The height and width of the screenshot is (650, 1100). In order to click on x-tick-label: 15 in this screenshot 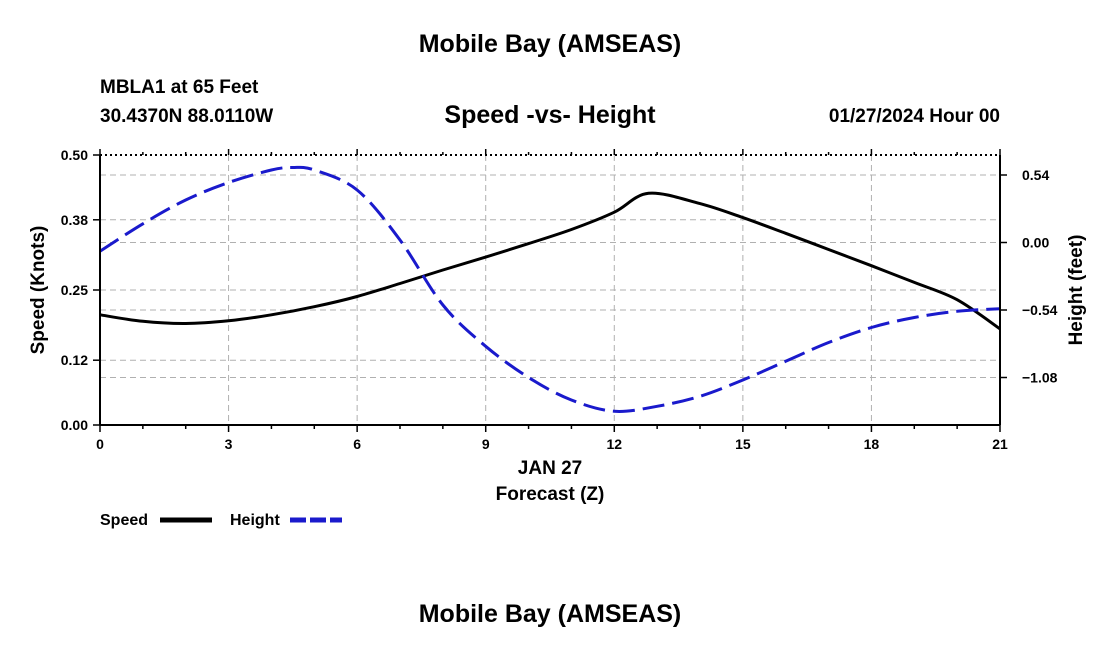, I will do `click(743, 444)`.